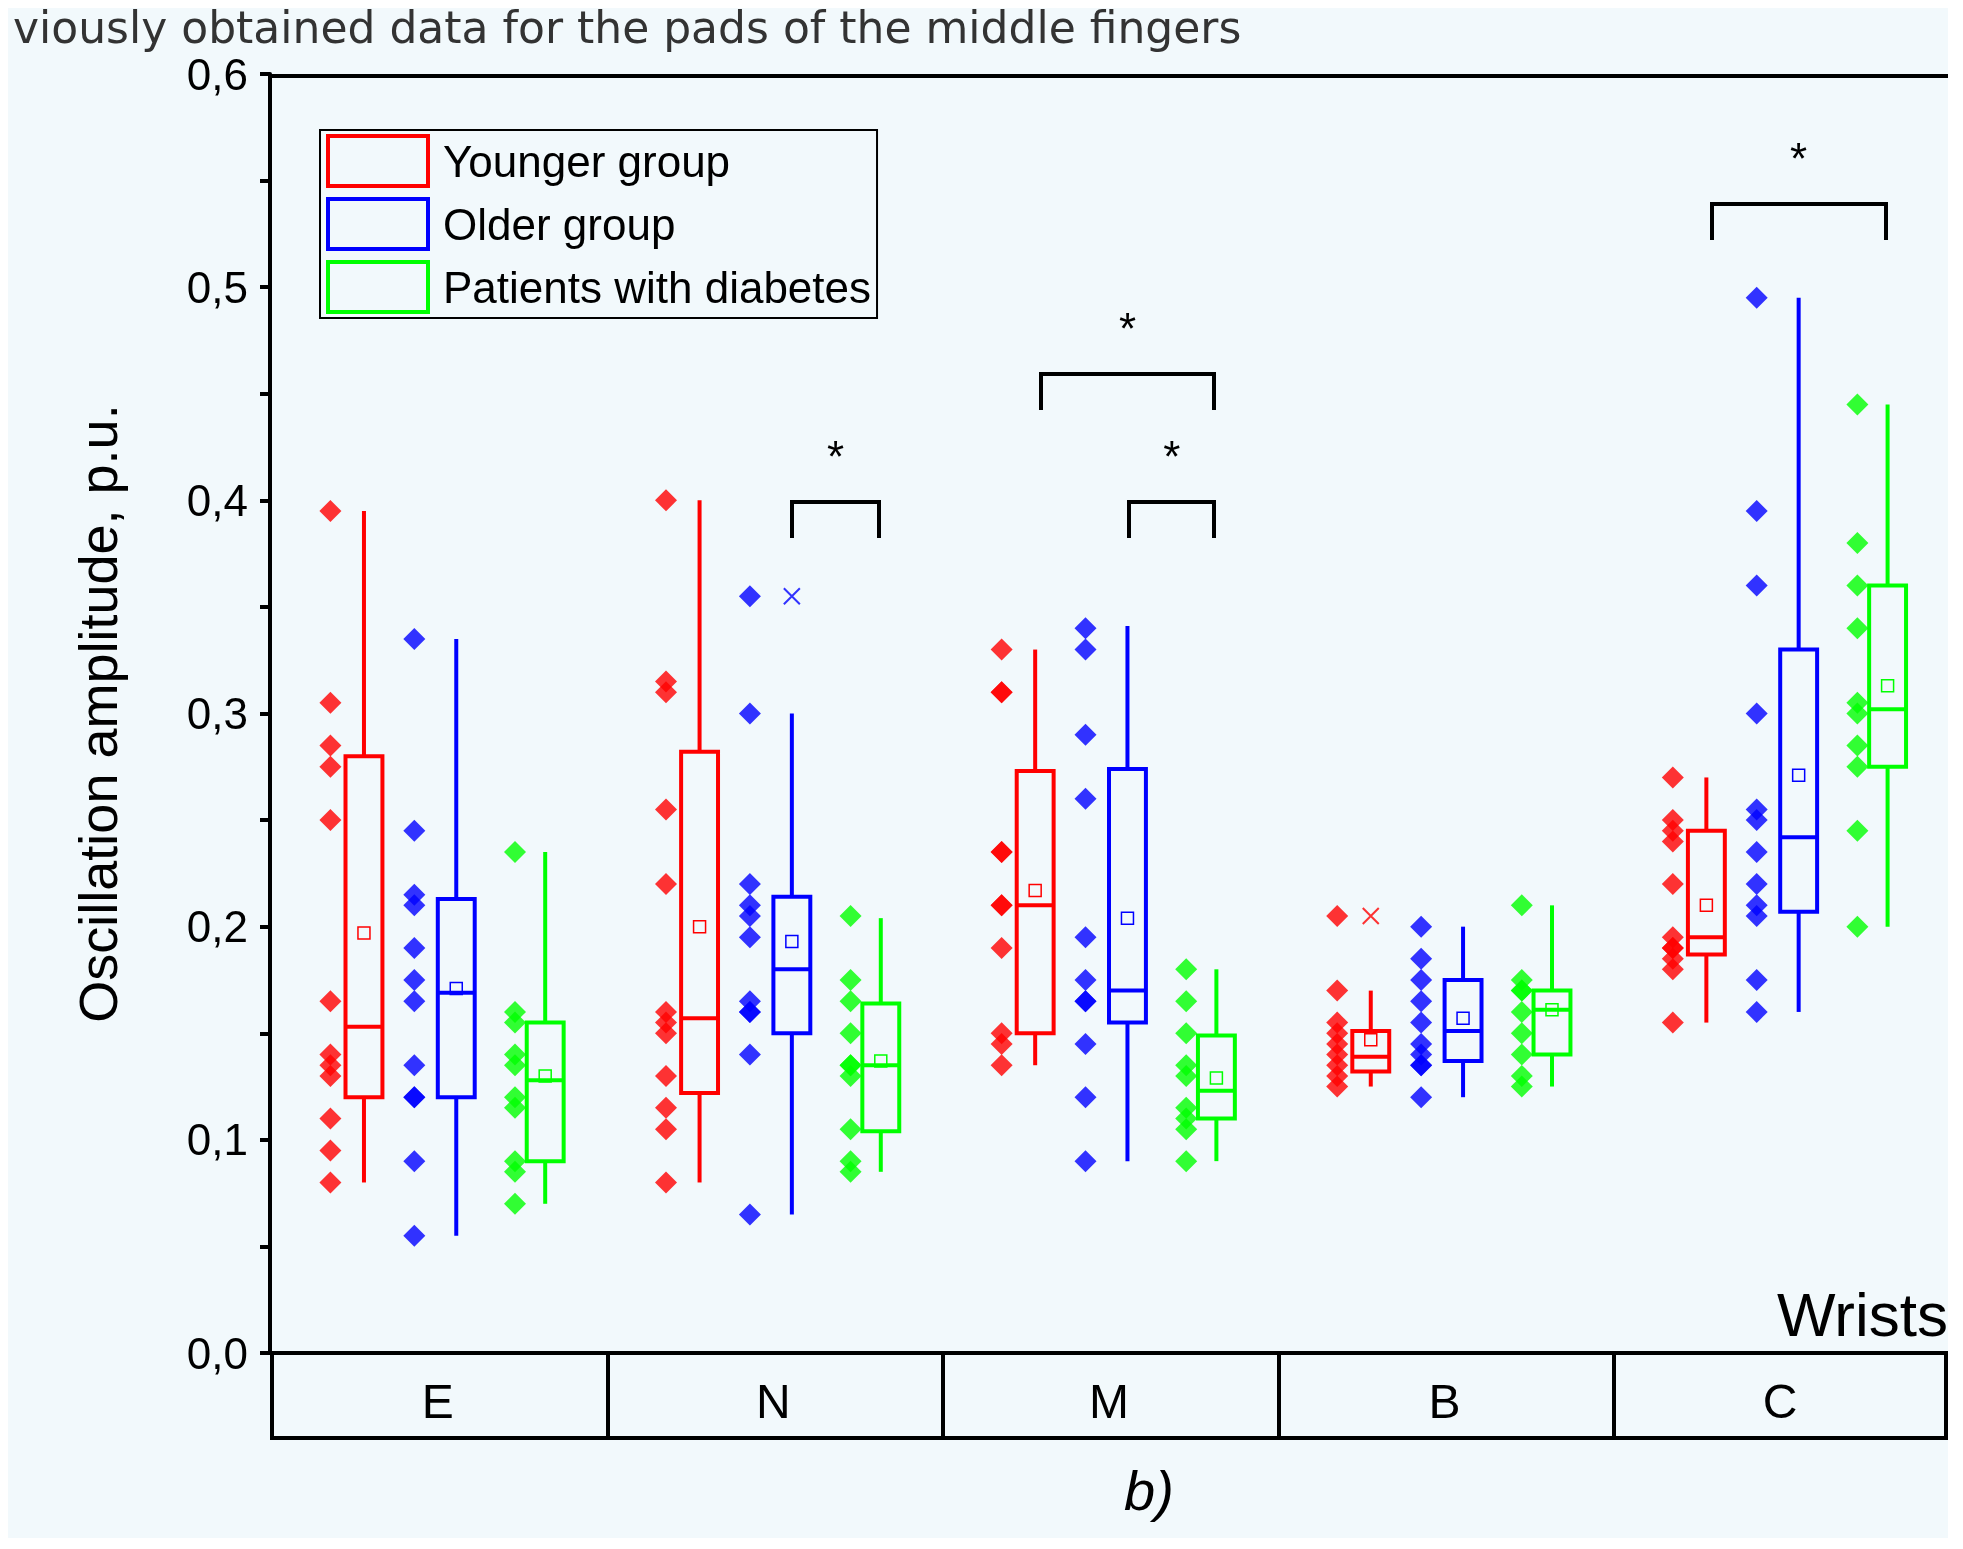 The width and height of the screenshot is (1963, 1549). Describe the element at coordinates (217, 1140) in the screenshot. I see `y-tick-label: 0,1` at that location.